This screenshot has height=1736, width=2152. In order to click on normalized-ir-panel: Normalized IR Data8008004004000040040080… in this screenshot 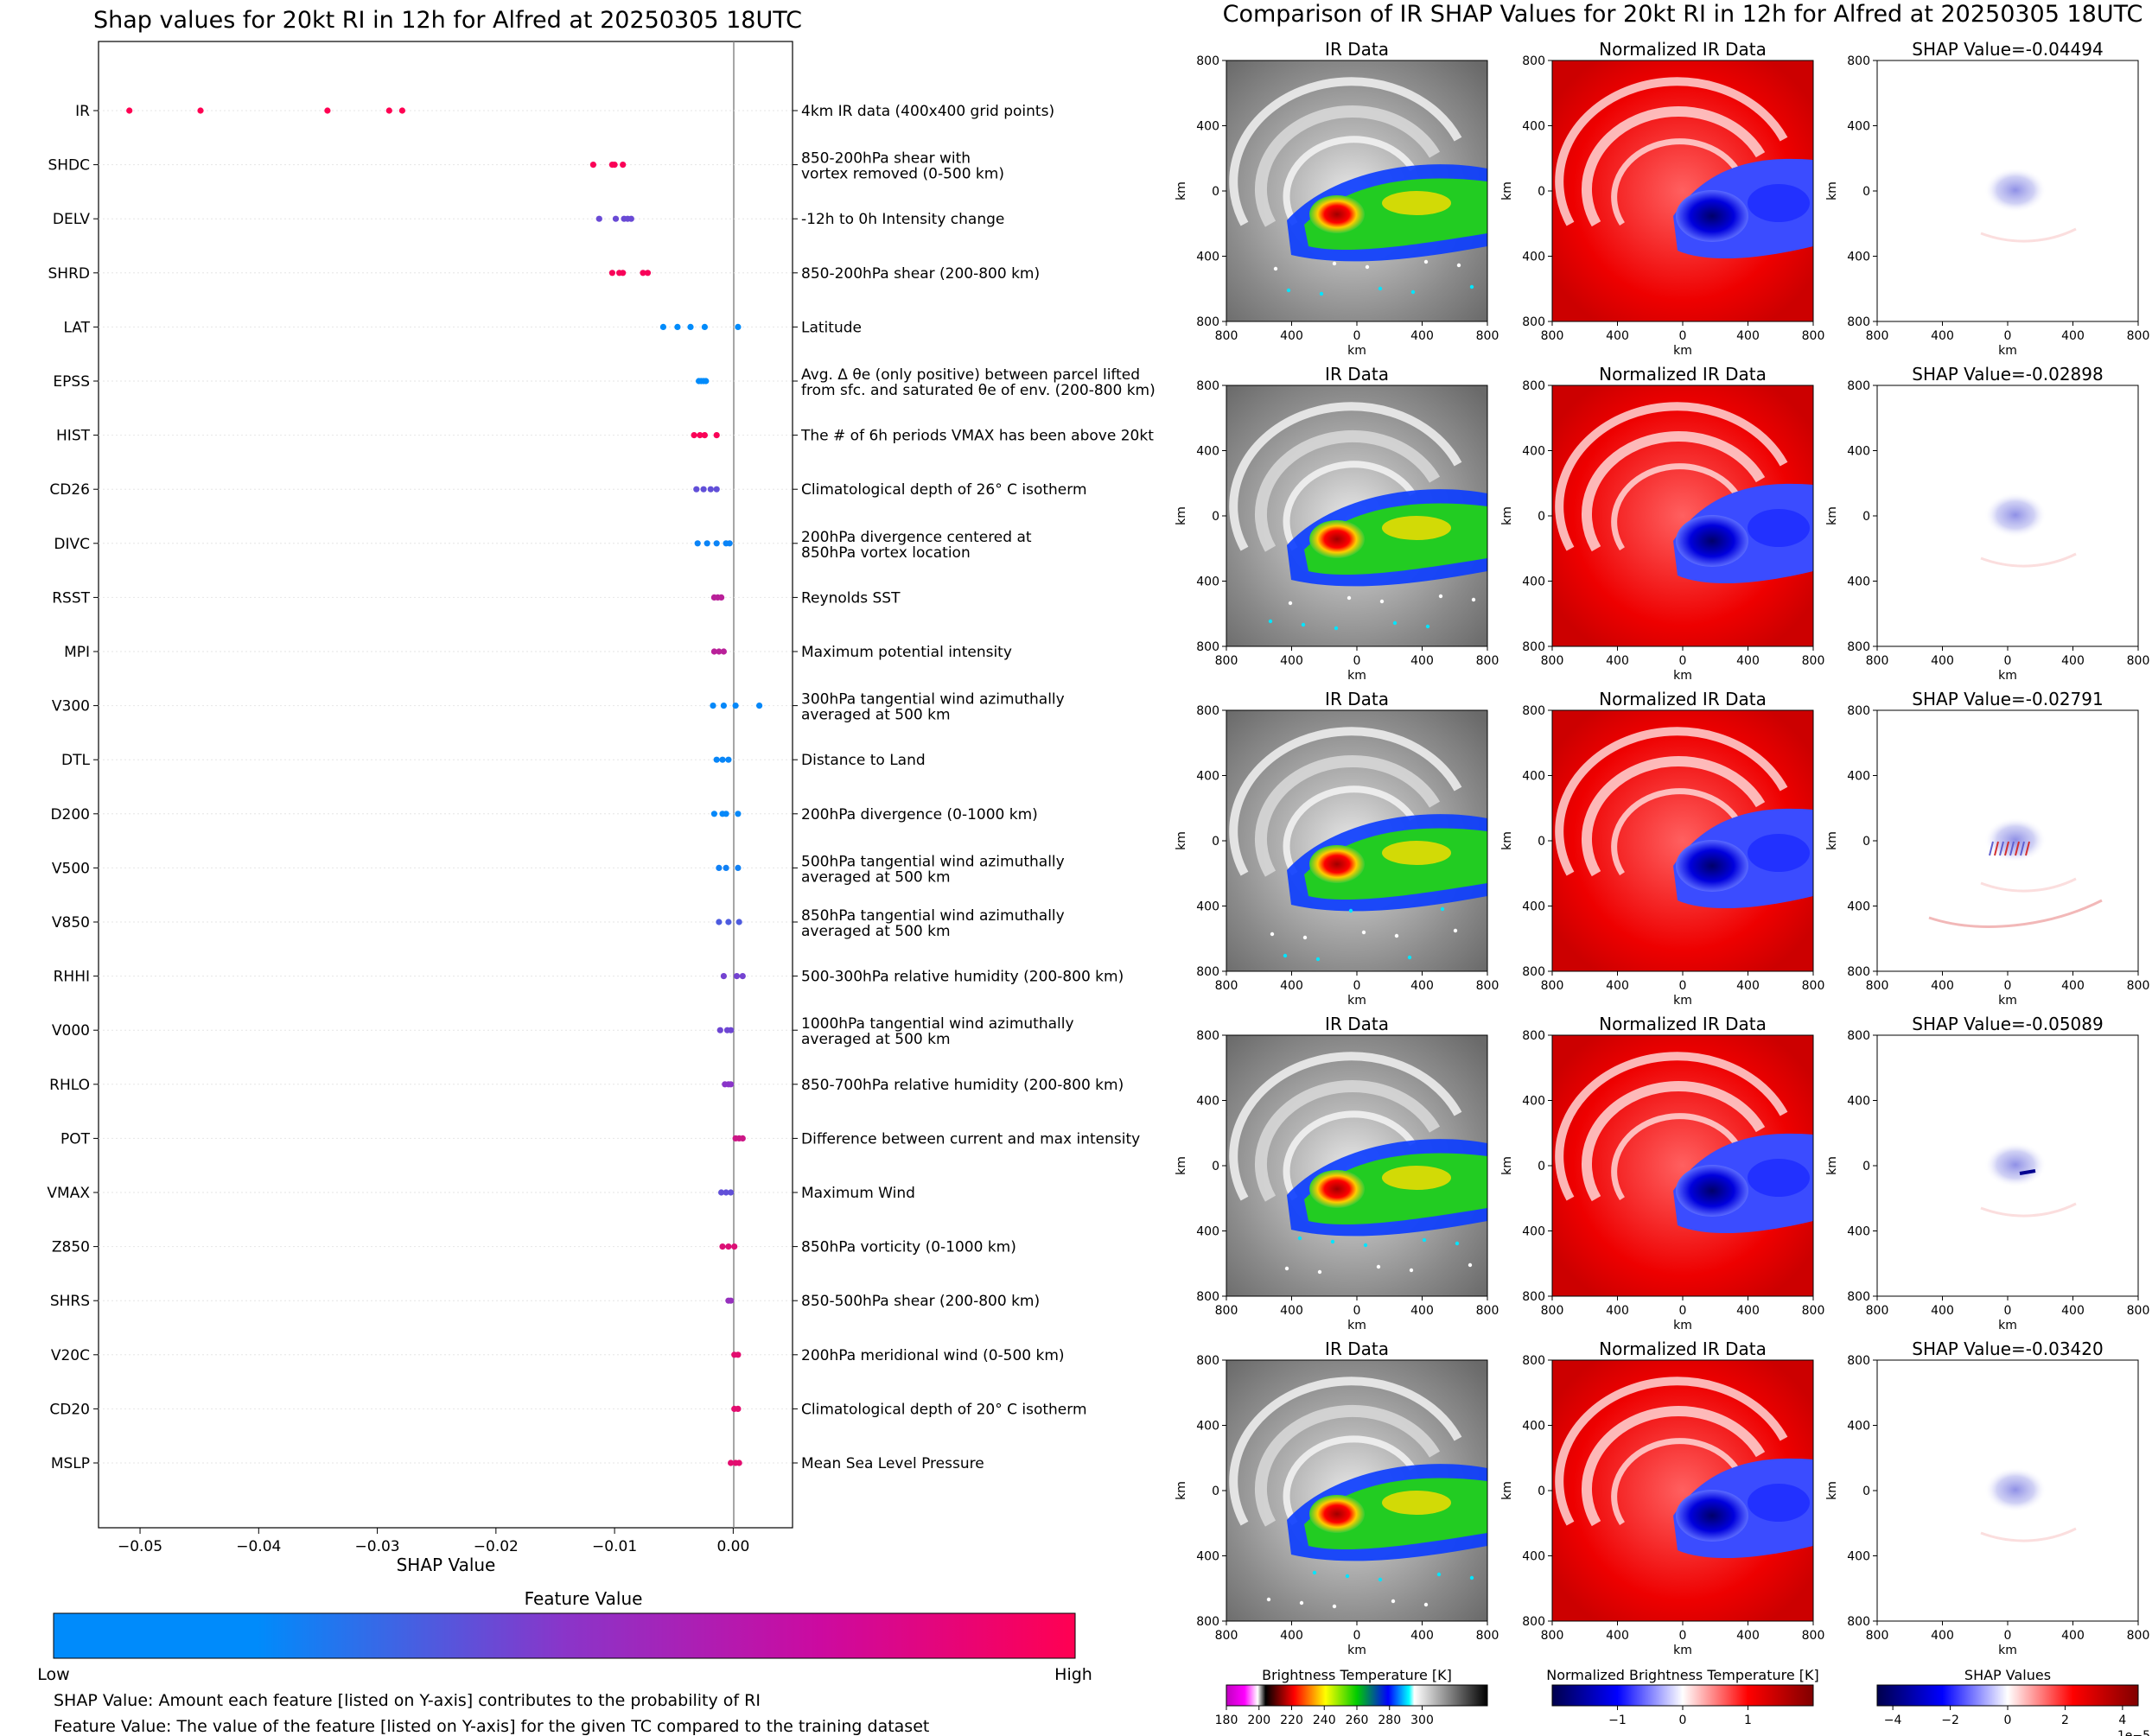, I will do `click(1662, 198)`.